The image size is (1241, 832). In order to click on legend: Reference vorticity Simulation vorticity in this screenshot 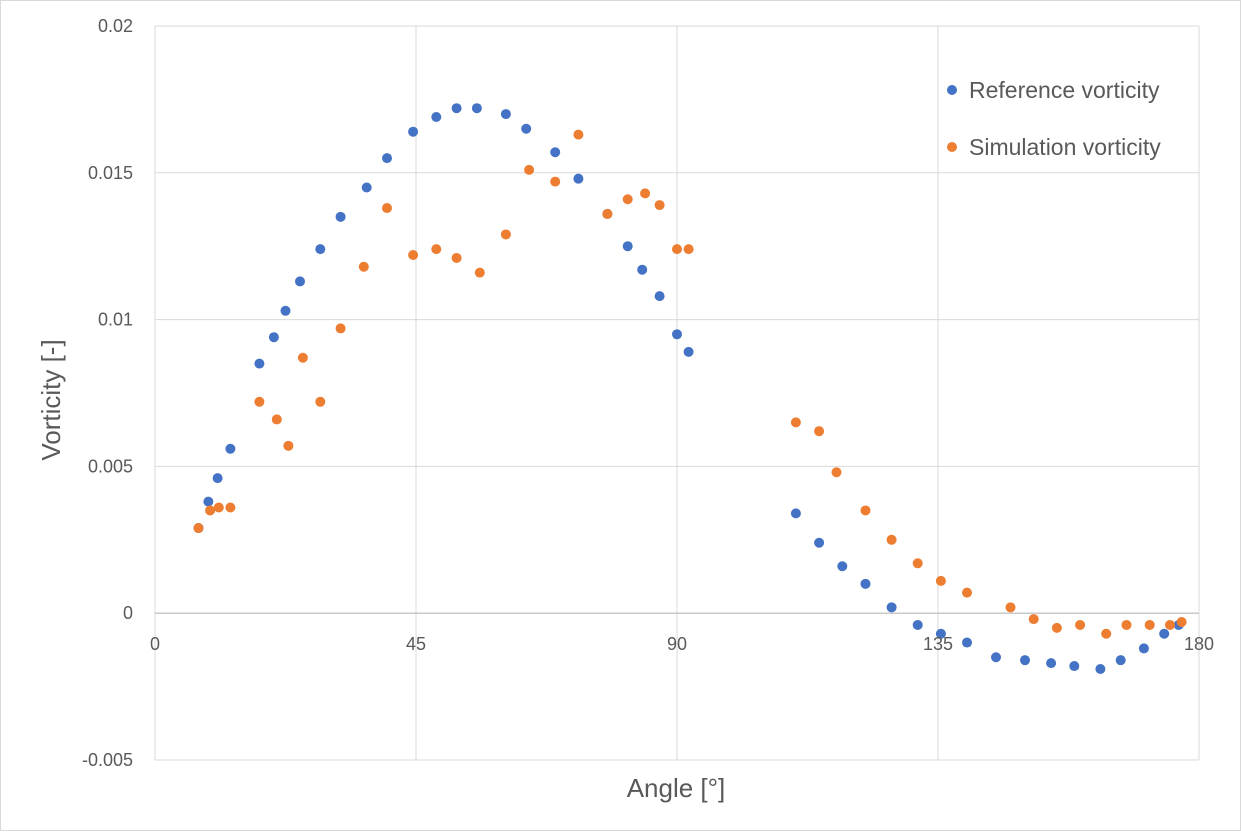, I will do `click(1054, 118)`.